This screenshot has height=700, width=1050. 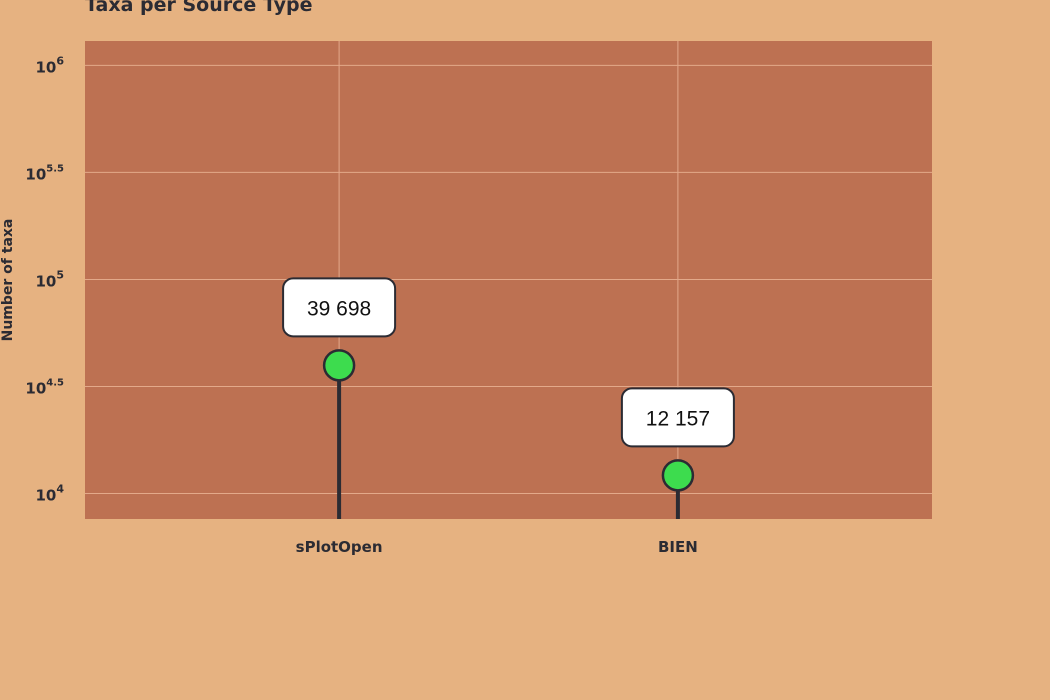 I want to click on y-tick-label: 105, so click(x=49, y=279).